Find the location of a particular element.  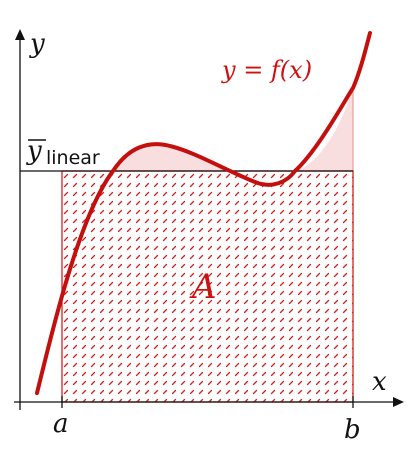

a-label: a is located at coordinates (61, 424).